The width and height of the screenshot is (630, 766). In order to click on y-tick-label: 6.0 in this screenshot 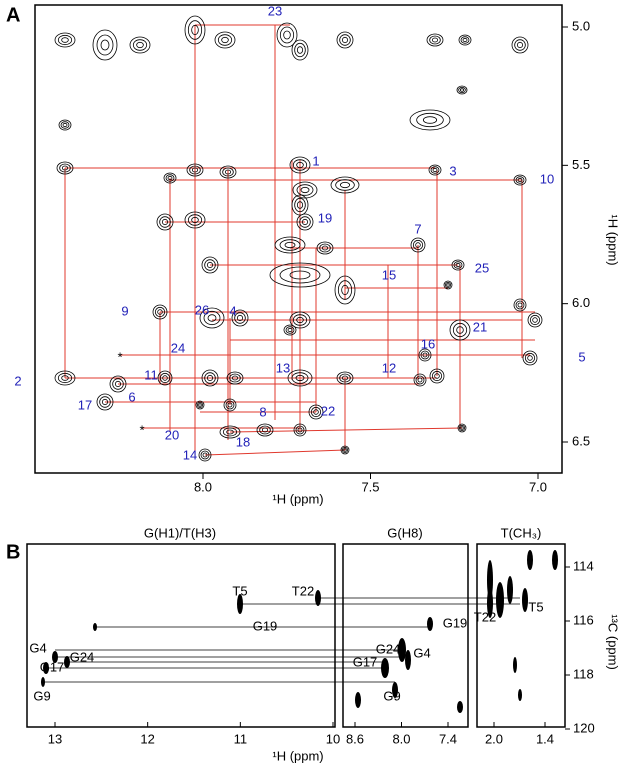, I will do `click(581, 302)`.